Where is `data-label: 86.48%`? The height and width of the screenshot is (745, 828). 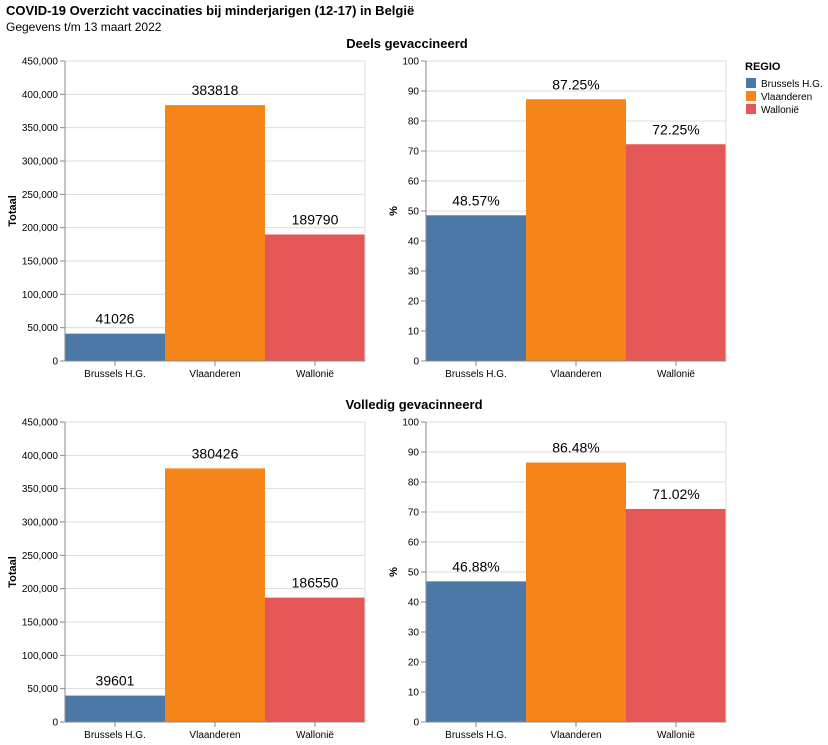
data-label: 86.48% is located at coordinates (575, 448).